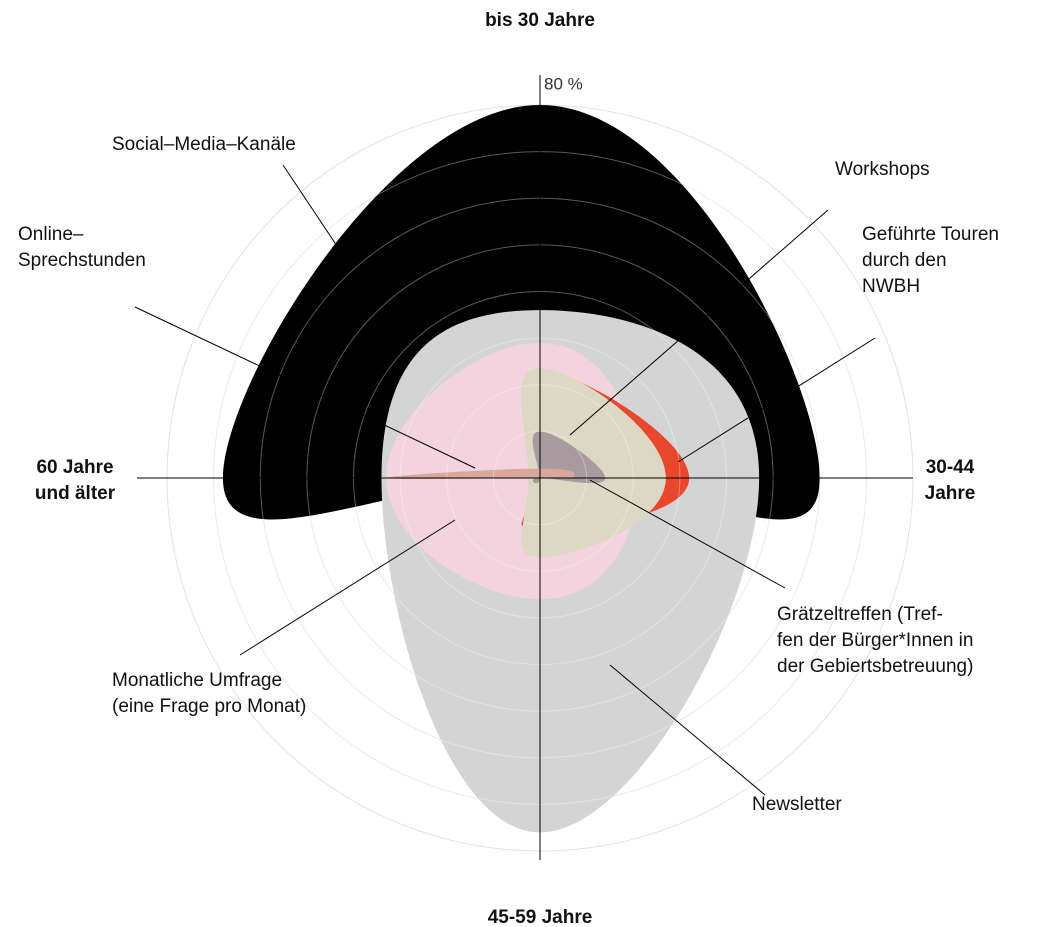 The width and height of the screenshot is (1041, 927). What do you see at coordinates (540, 20) in the screenshot?
I see `category-label: bis 30 Jahre` at bounding box center [540, 20].